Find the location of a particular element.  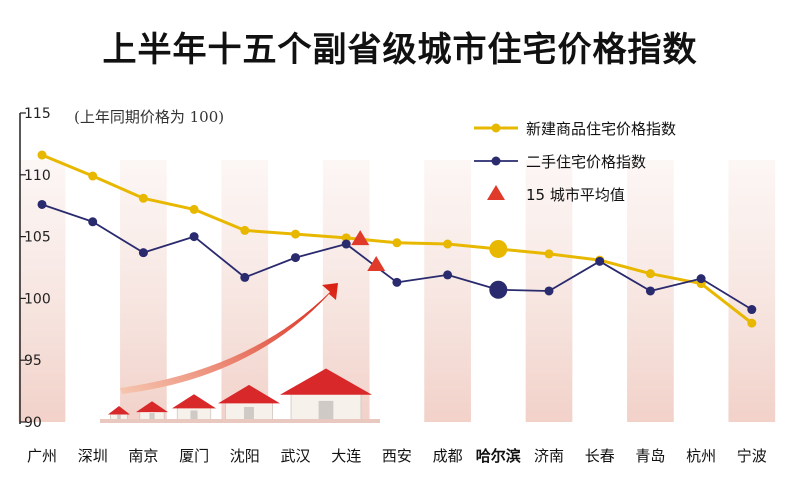

y-tick-label: 110 is located at coordinates (37, 176).